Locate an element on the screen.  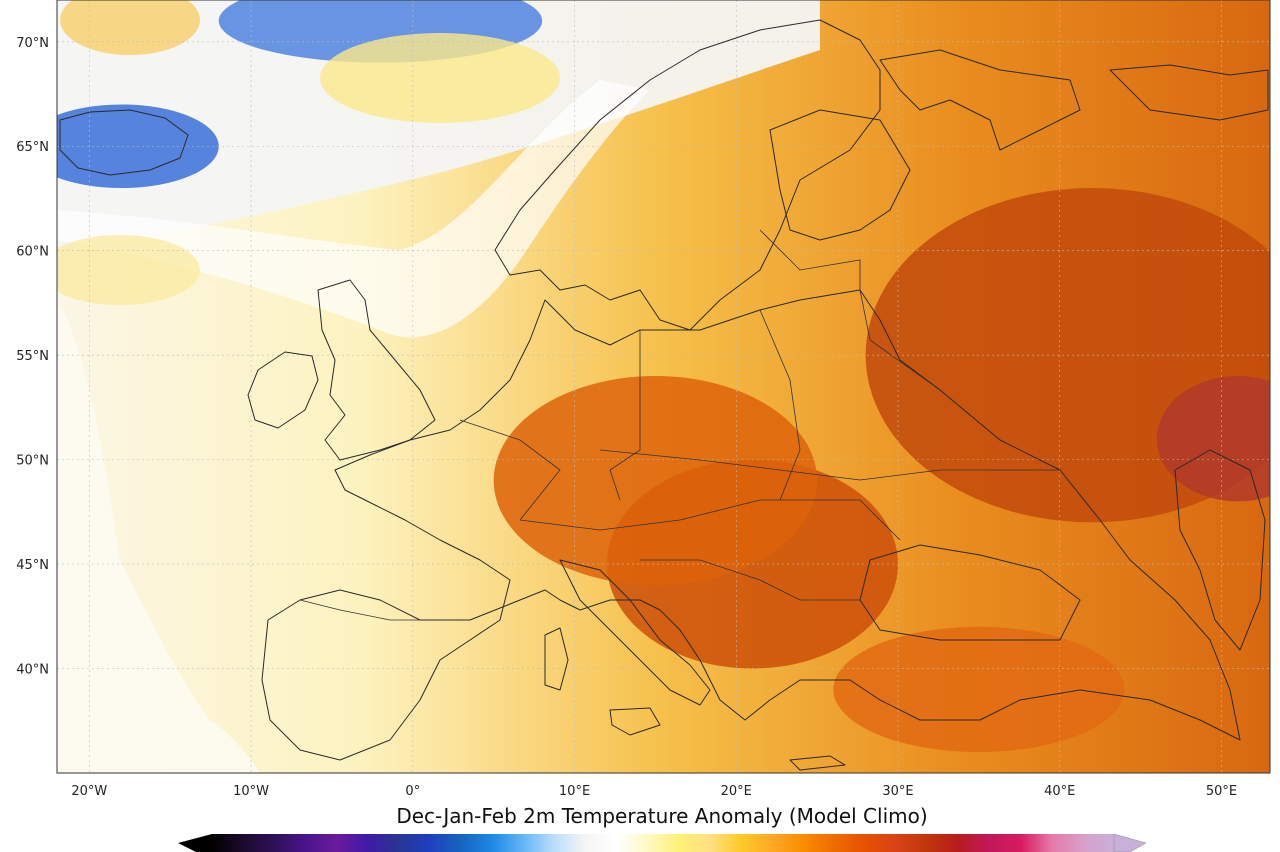
lon-tick-label: 20°W is located at coordinates (89, 791).